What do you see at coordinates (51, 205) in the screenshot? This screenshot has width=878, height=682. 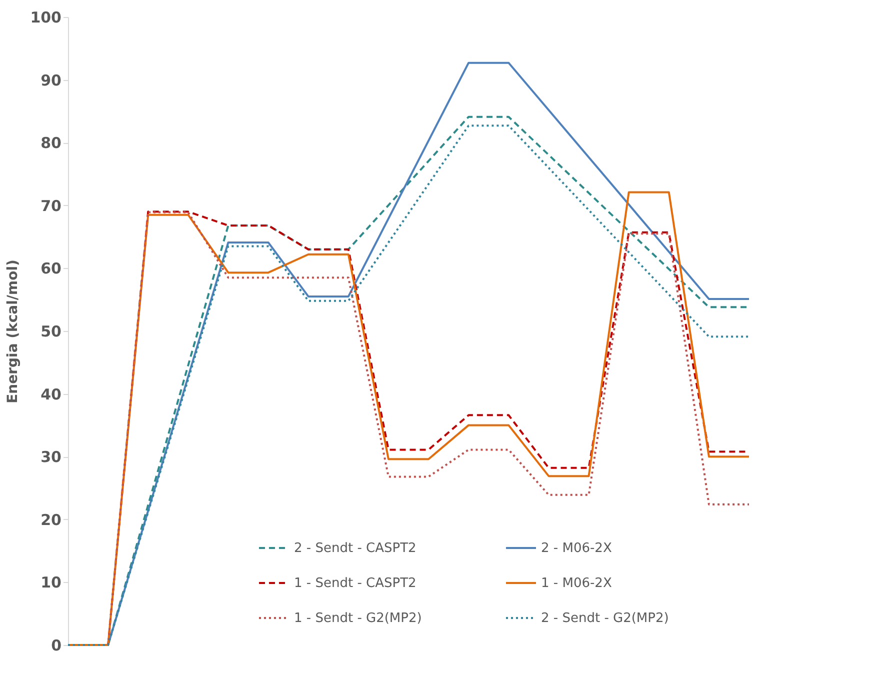 I see `y-tick-label: 70` at bounding box center [51, 205].